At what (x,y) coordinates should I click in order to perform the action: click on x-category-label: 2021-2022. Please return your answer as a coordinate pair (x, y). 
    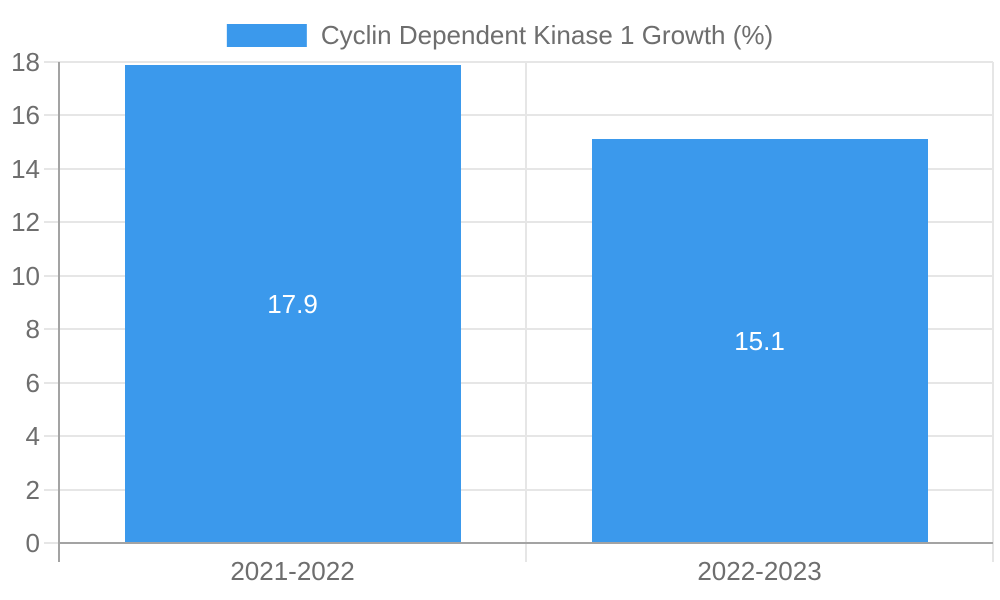
    Looking at the image, I should click on (292, 571).